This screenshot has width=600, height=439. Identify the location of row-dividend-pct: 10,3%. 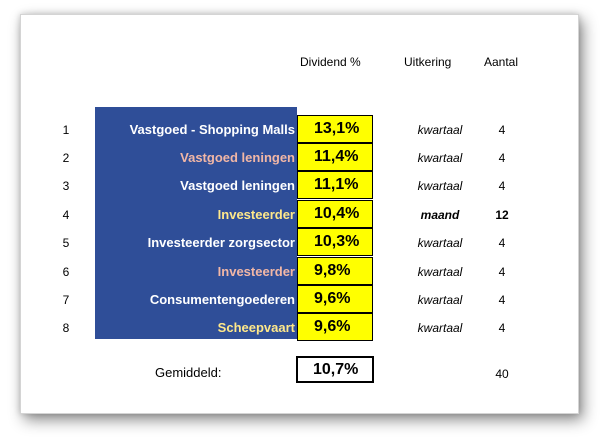
(335, 242).